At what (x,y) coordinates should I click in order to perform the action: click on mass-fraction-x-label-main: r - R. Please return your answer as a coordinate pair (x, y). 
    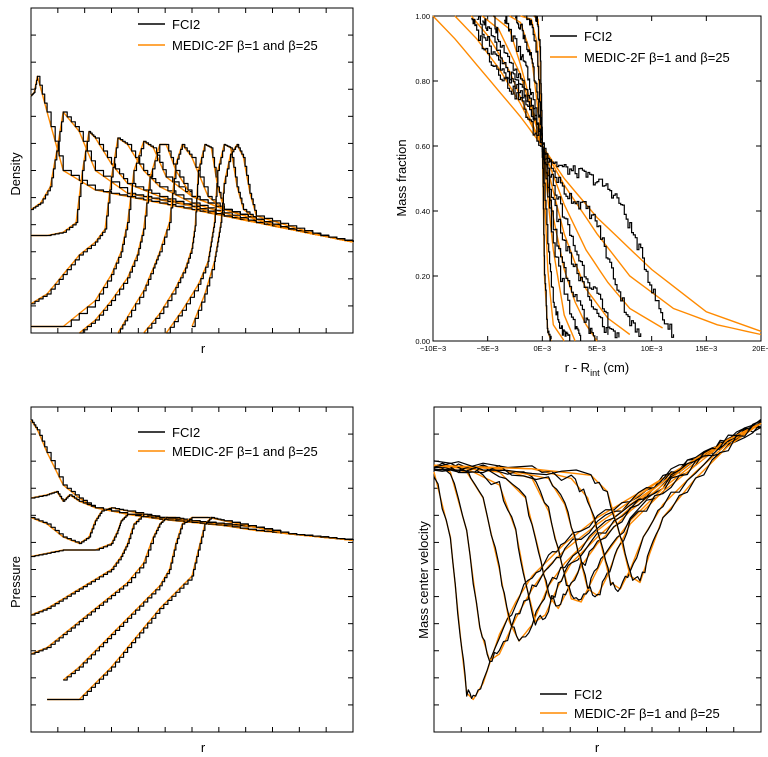
    Looking at the image, I should click on (577, 367).